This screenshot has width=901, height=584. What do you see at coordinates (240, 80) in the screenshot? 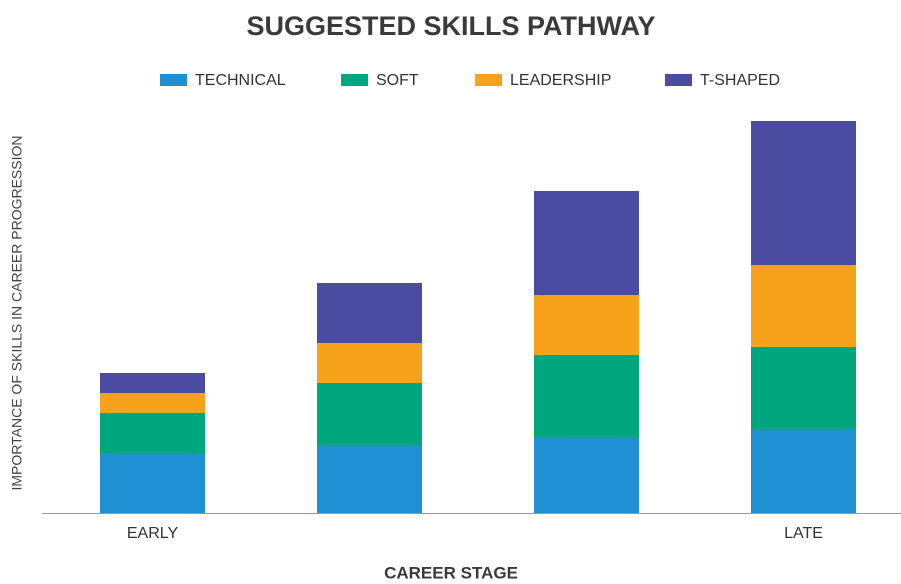
I see `legend-label: TECHNICAL` at bounding box center [240, 80].